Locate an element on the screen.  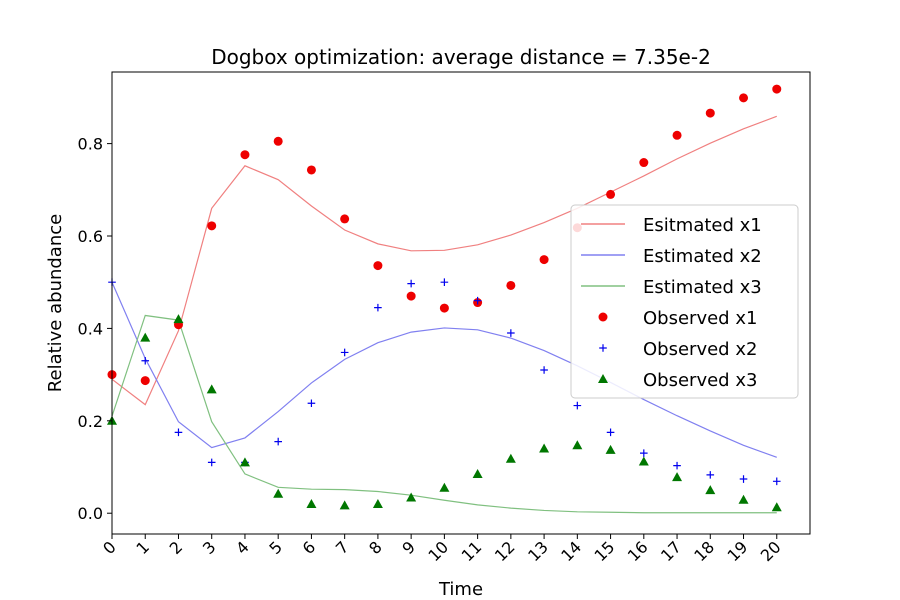
x-tick-label: 20 is located at coordinates (771, 551).